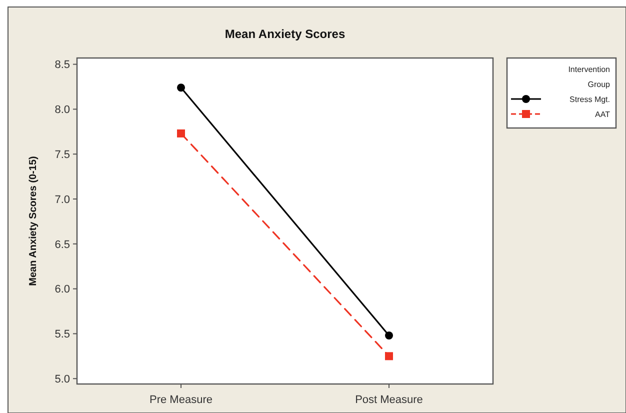  What do you see at coordinates (33, 221) in the screenshot?
I see `y-axis-title: Mean Anxiety Scores (0-15)` at bounding box center [33, 221].